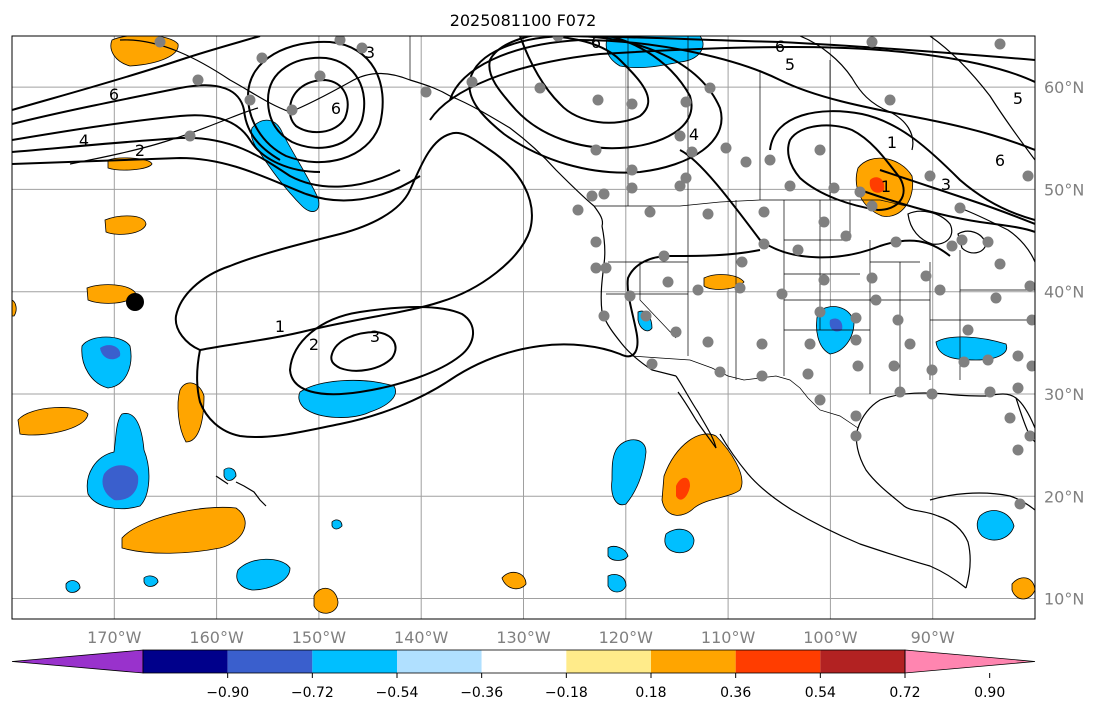 Image resolution: width=1105 pixels, height=712 pixels. Describe the element at coordinates (982, 98) in the screenshot. I see `labrador-coast` at that location.